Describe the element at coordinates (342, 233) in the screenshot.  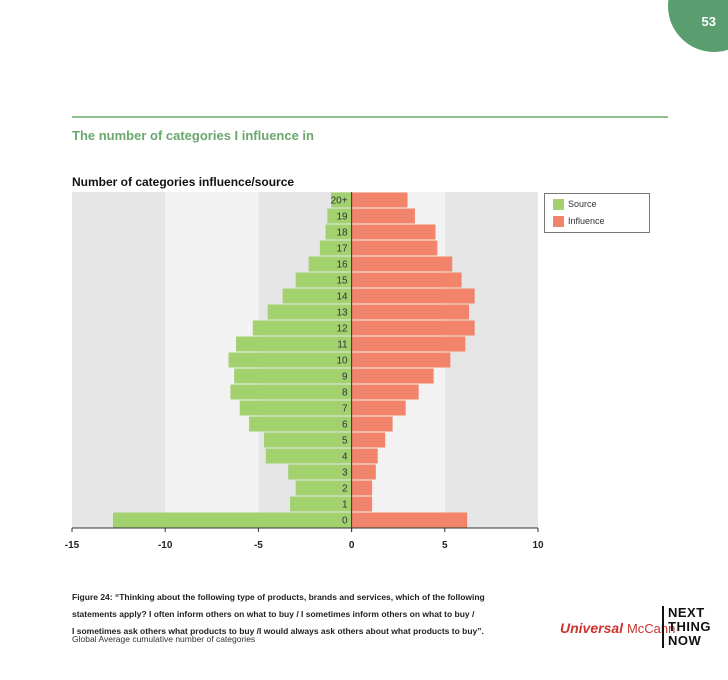
I see `category-label-18: 18` at that location.